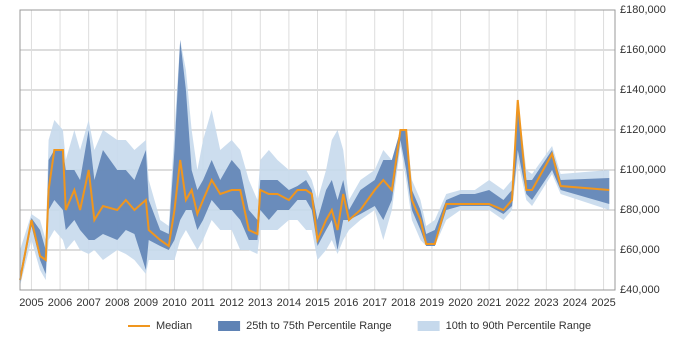 Image resolution: width=700 pixels, height=350 pixels. I want to click on legend-label: 25th to 75th Percentile Range, so click(319, 326).